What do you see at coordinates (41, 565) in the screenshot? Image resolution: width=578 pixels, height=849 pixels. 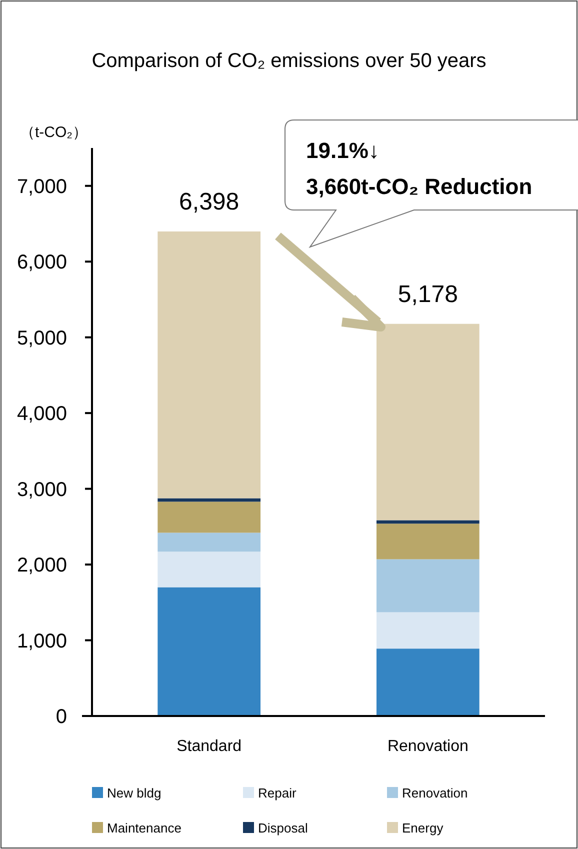 I see `y-tick-label: 2,000` at bounding box center [41, 565].